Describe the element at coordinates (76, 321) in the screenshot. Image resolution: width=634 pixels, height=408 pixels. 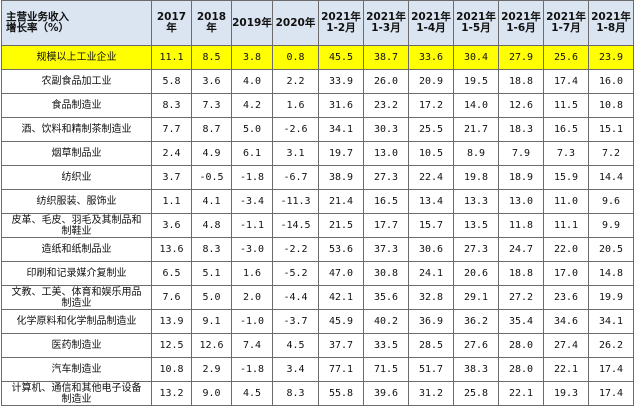
I see `industry-name-cell: 化学原料和化学制品制造业` at that location.